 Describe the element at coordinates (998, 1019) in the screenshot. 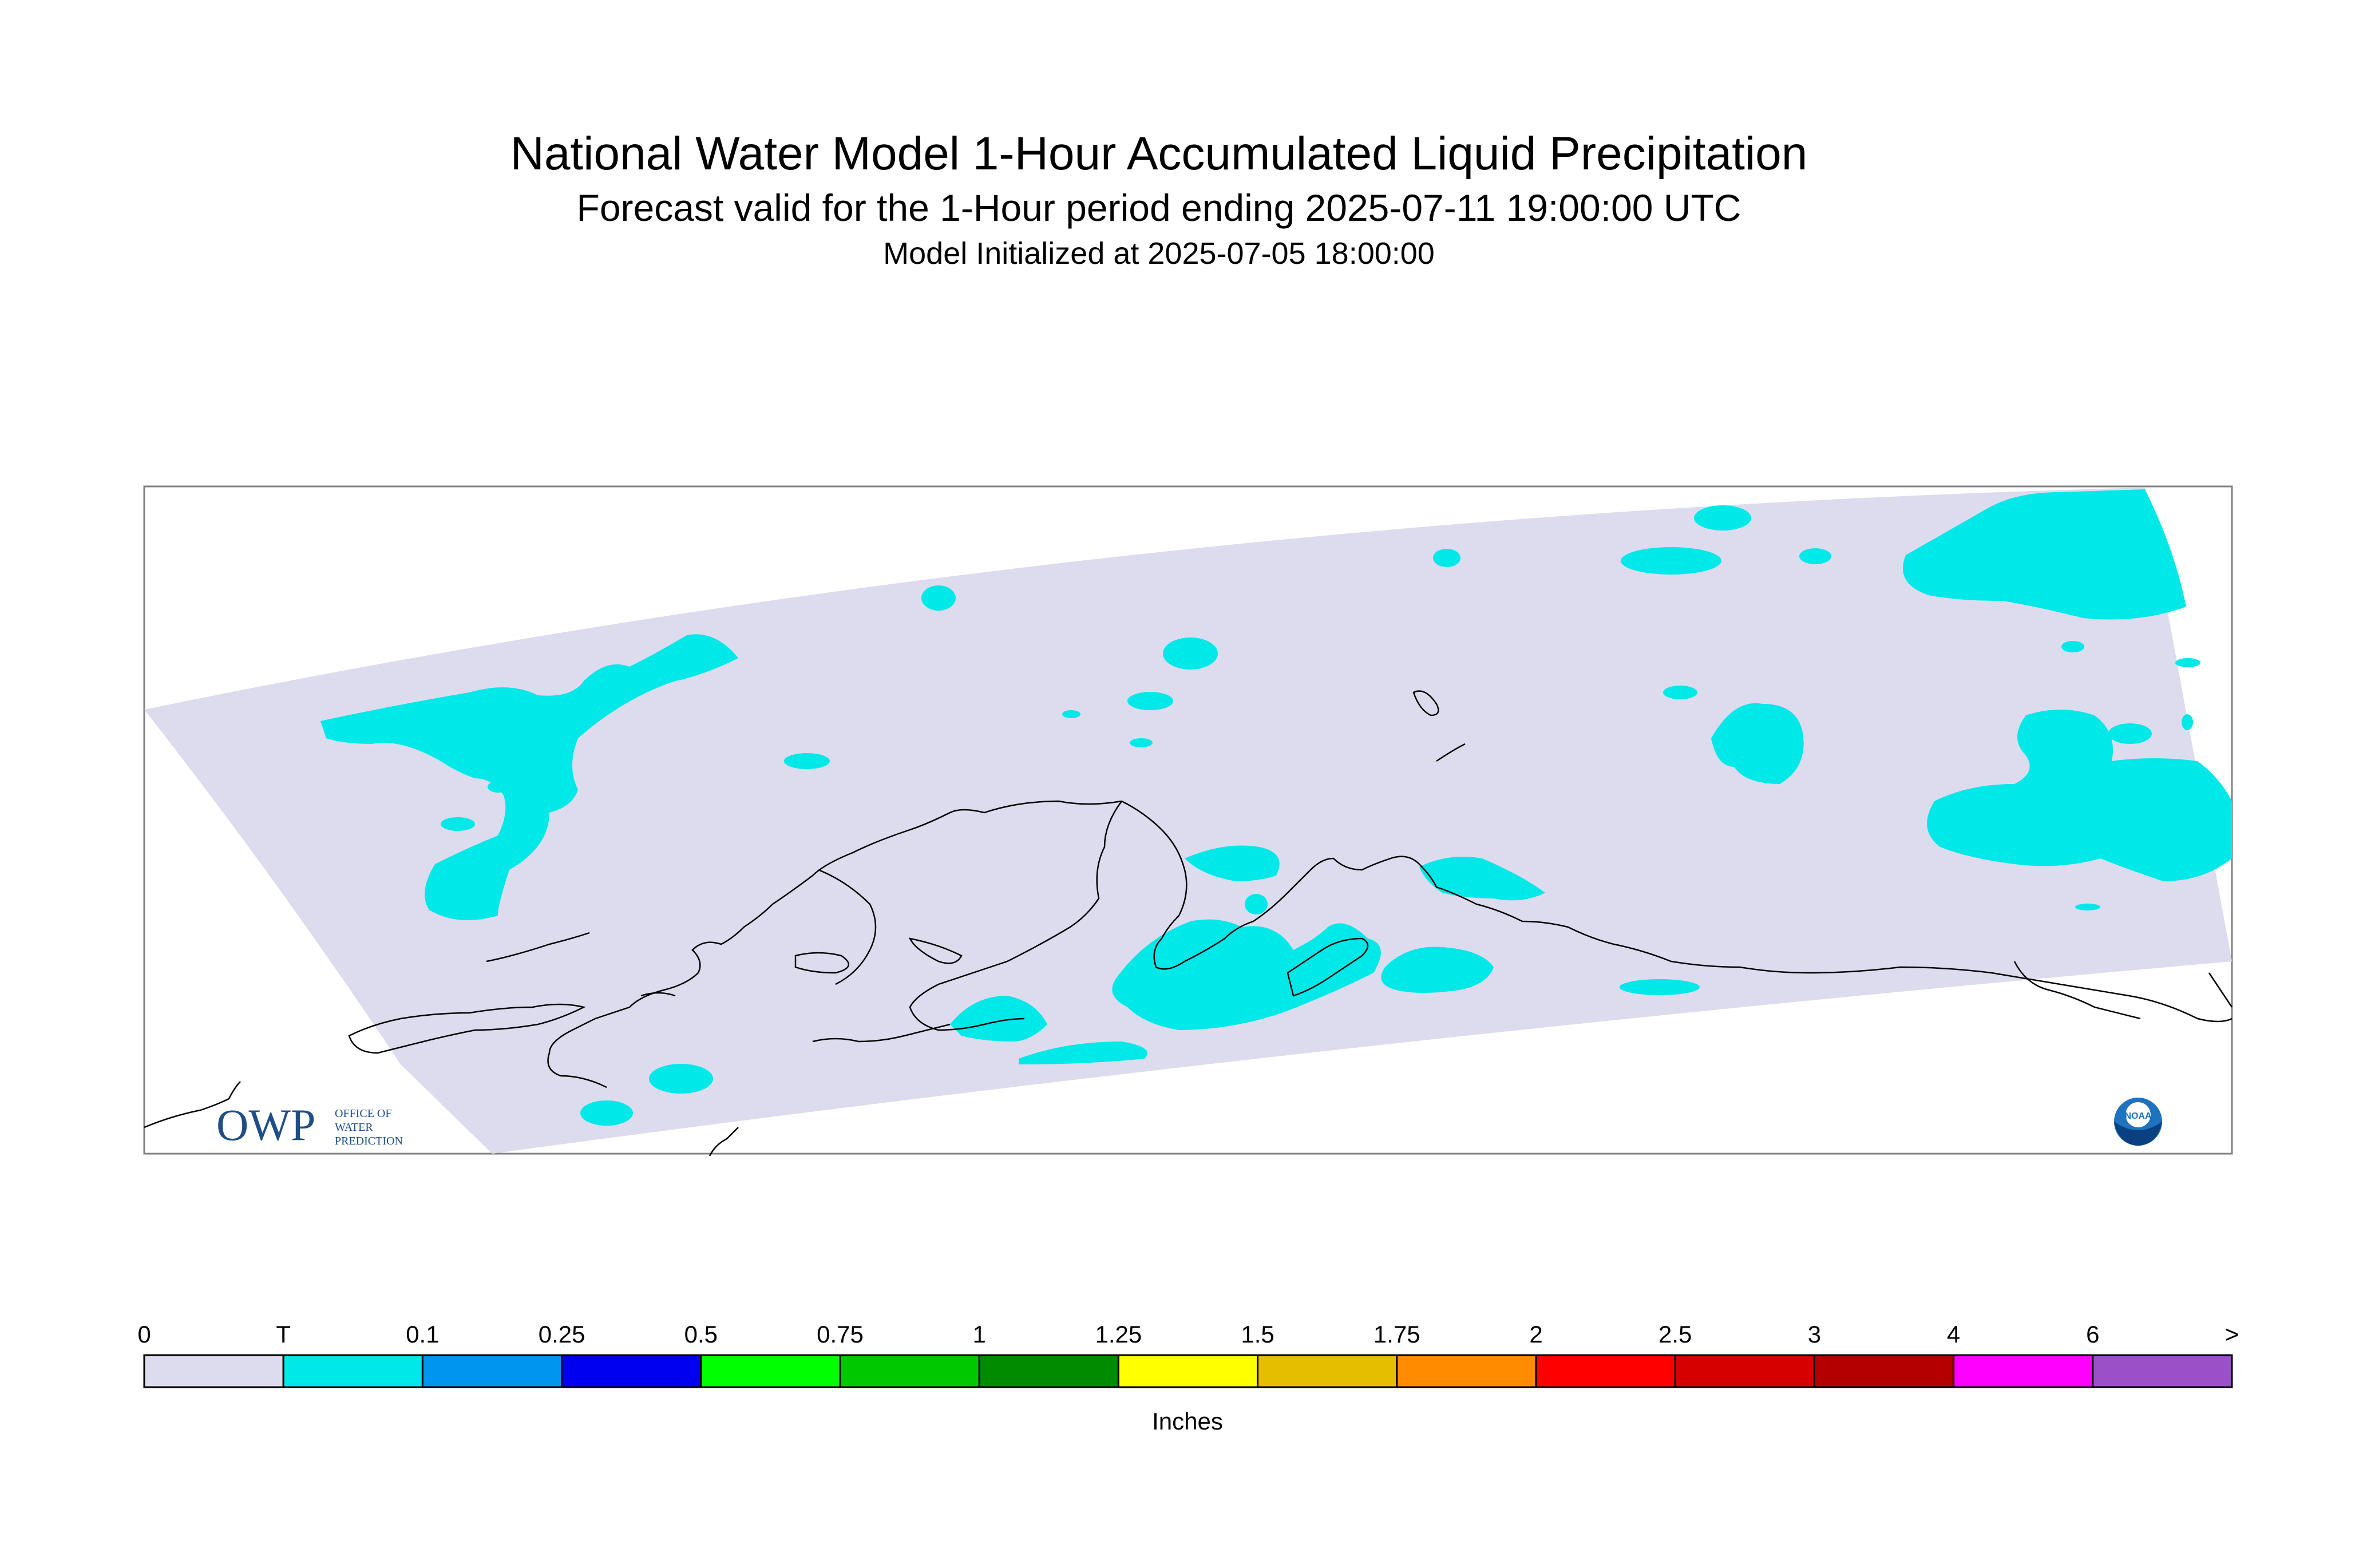

I see `precip-area-peninsula-west` at that location.